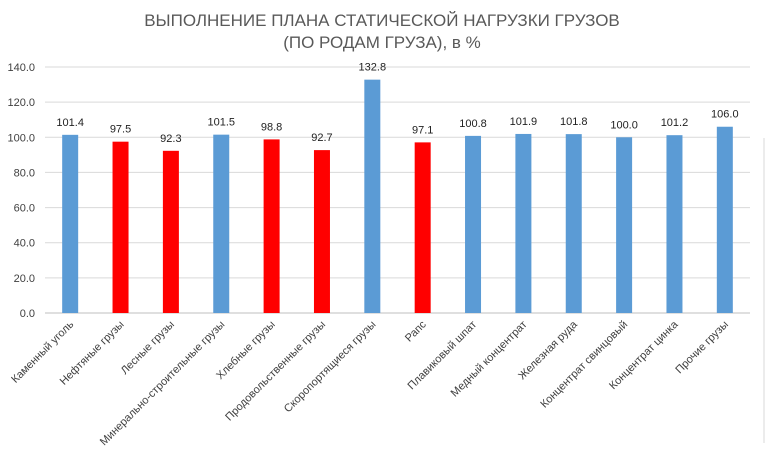 This screenshot has height=453, width=766. What do you see at coordinates (524, 122) in the screenshot?
I see `data-label: 101.9` at bounding box center [524, 122].